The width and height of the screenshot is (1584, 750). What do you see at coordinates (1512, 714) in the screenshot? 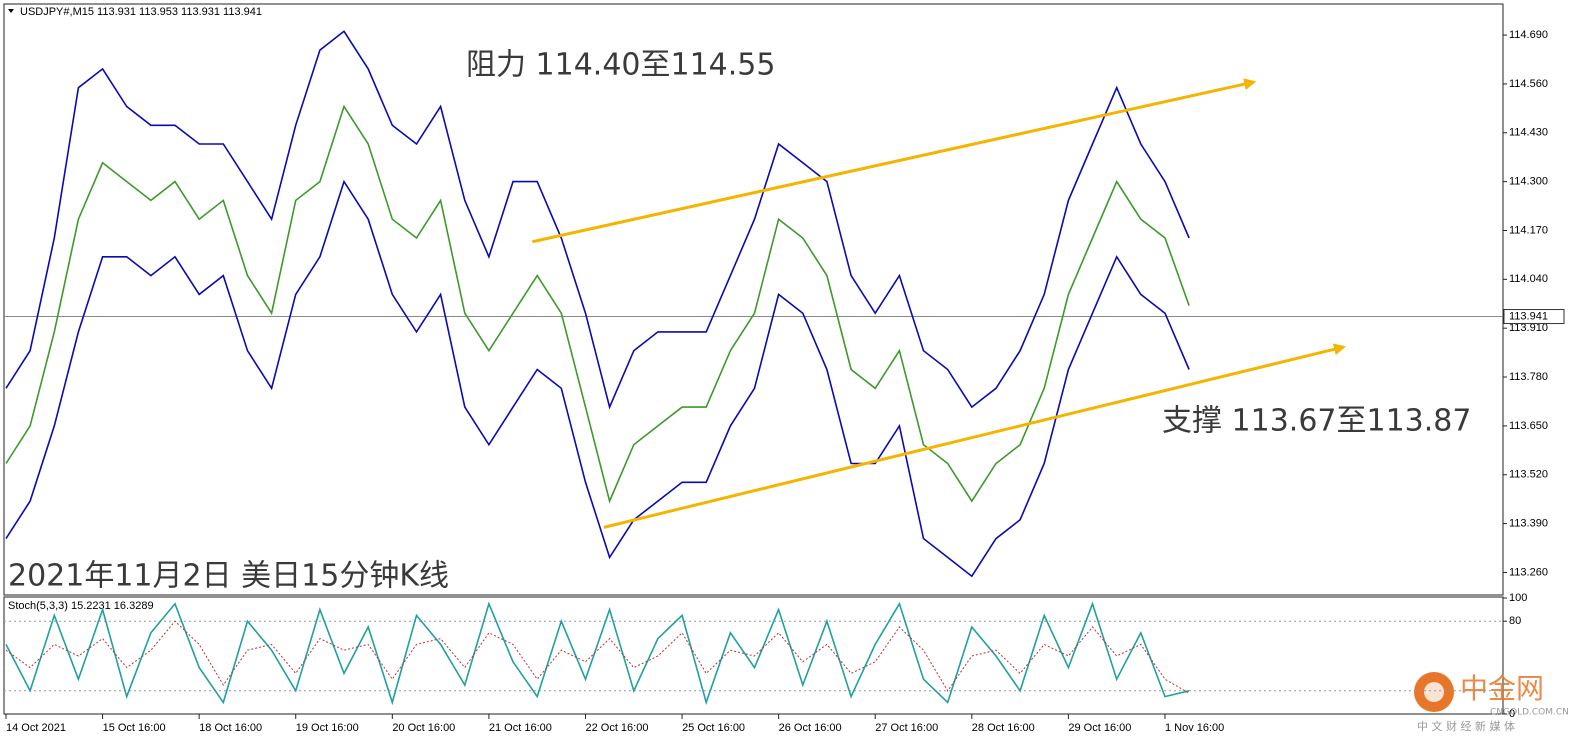
I see `y-tick-label: 0` at bounding box center [1512, 714].